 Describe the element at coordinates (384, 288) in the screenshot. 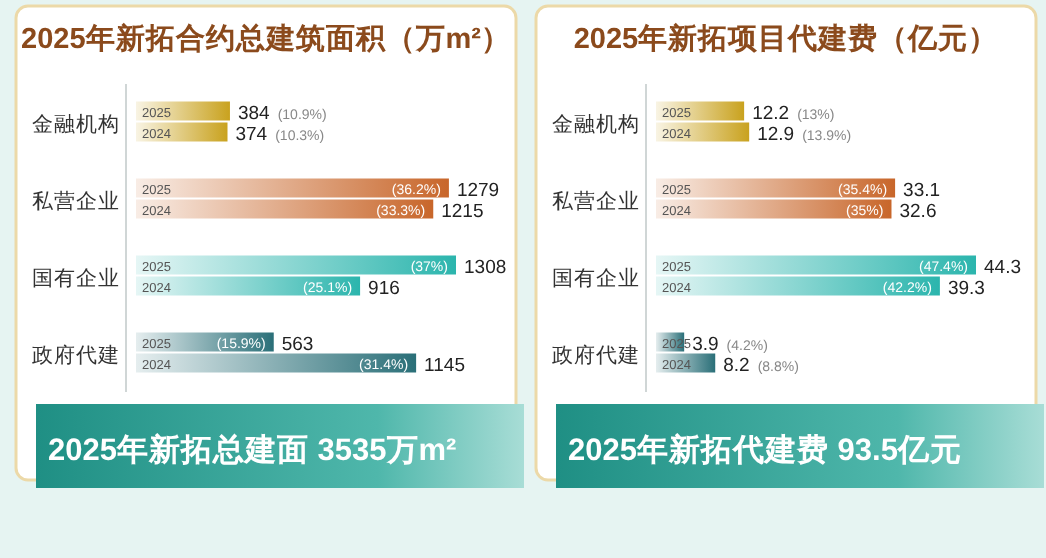

I see `data-label: 916` at that location.